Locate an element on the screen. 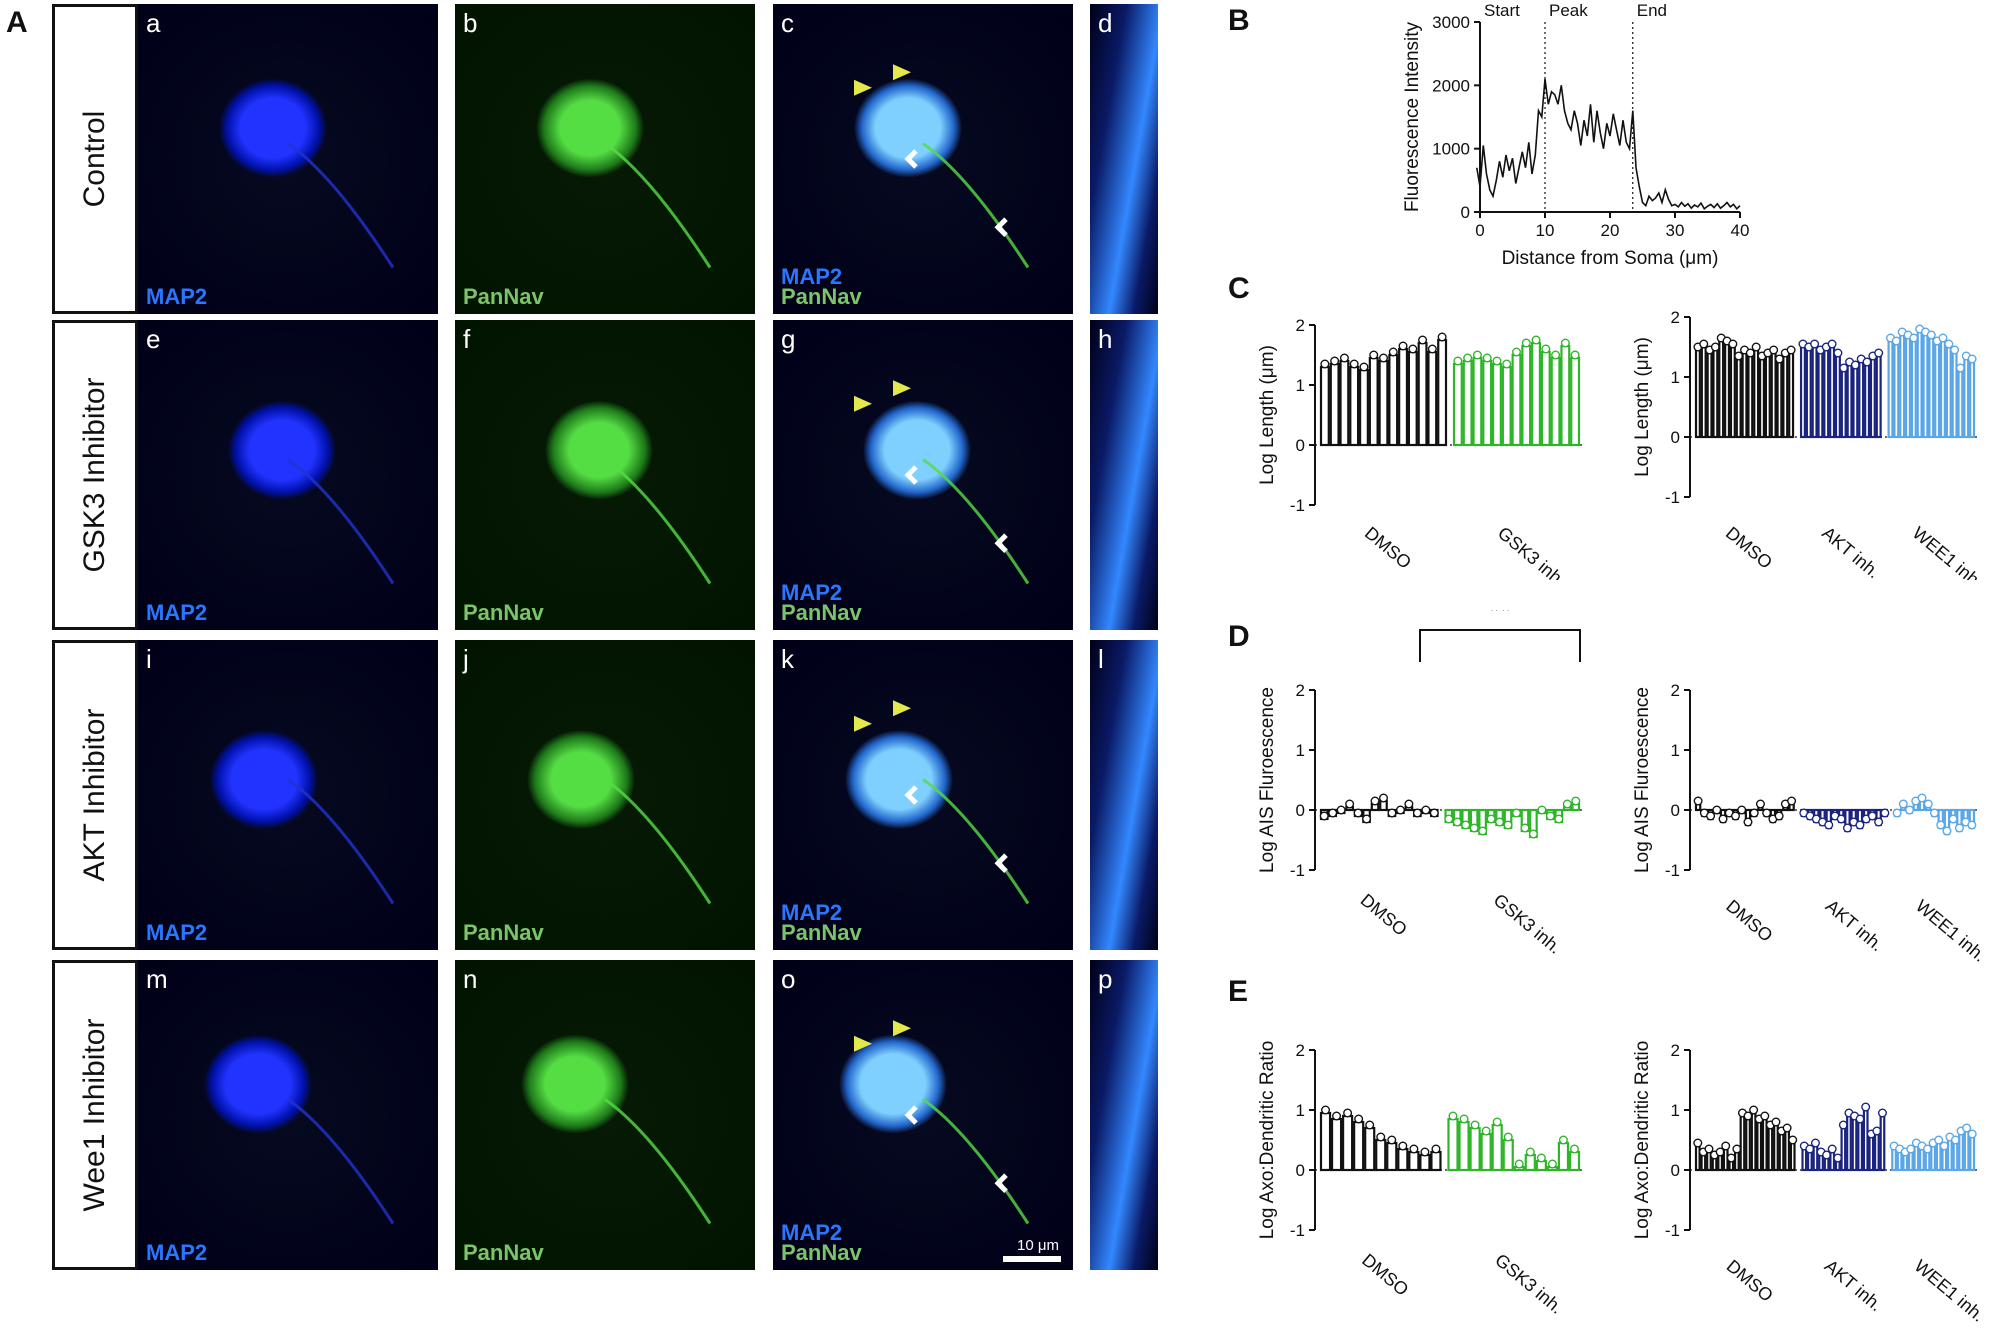  scale-bar-label: 10 μm is located at coordinates (1038, 1245).